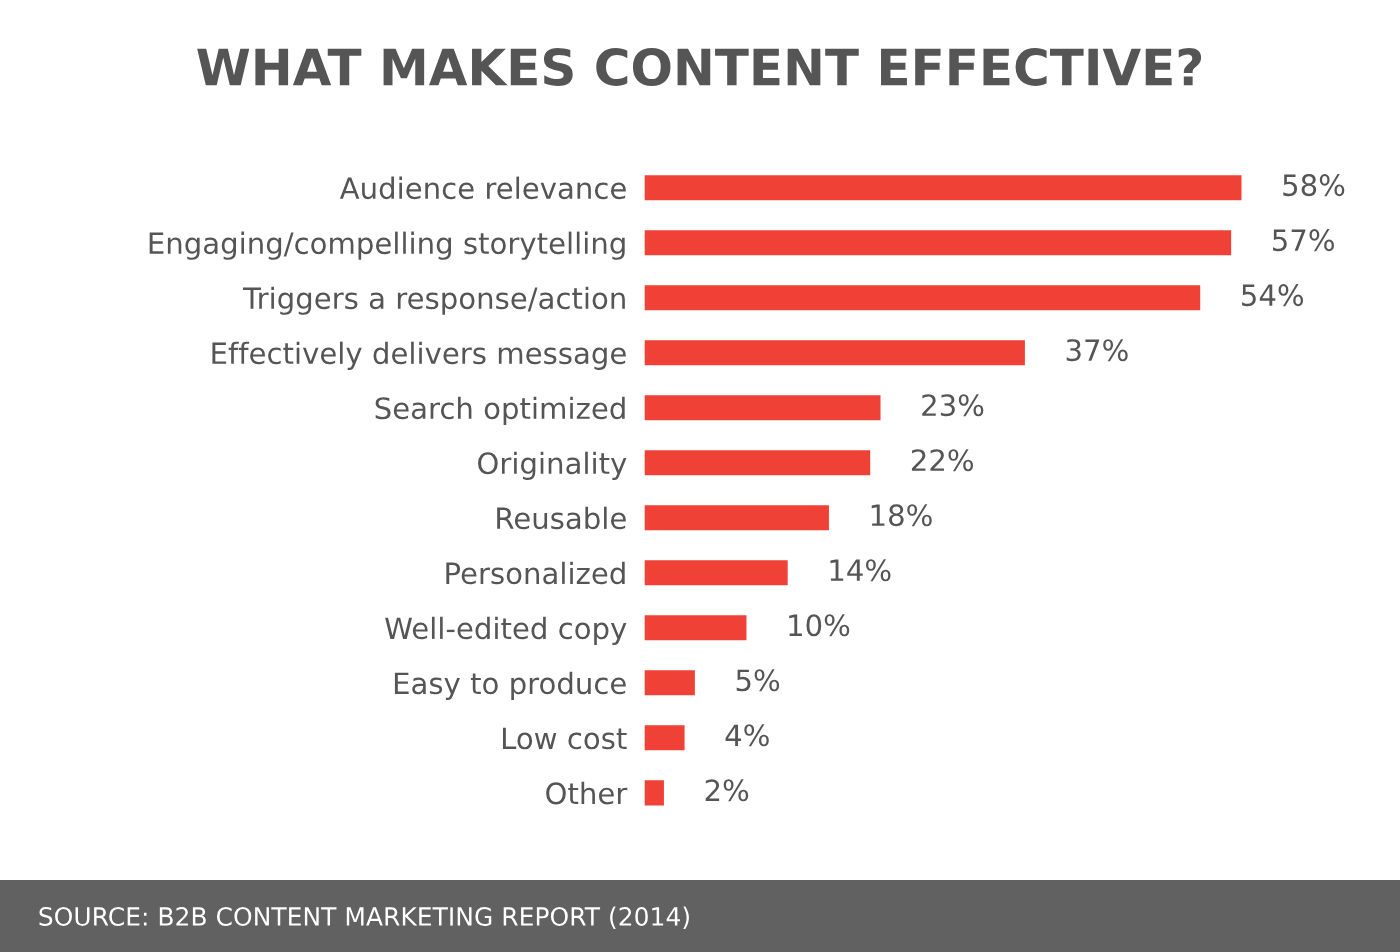 Image resolution: width=1400 pixels, height=952 pixels. I want to click on y-tick-label: Triggers a response/action, so click(434, 300).